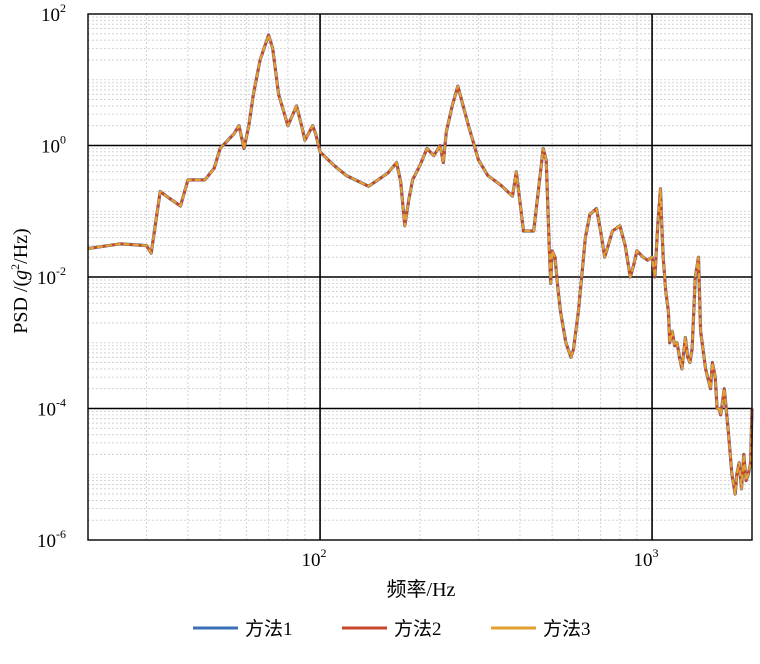  I want to click on y-tick-label: 10⁻², so click(51, 276).